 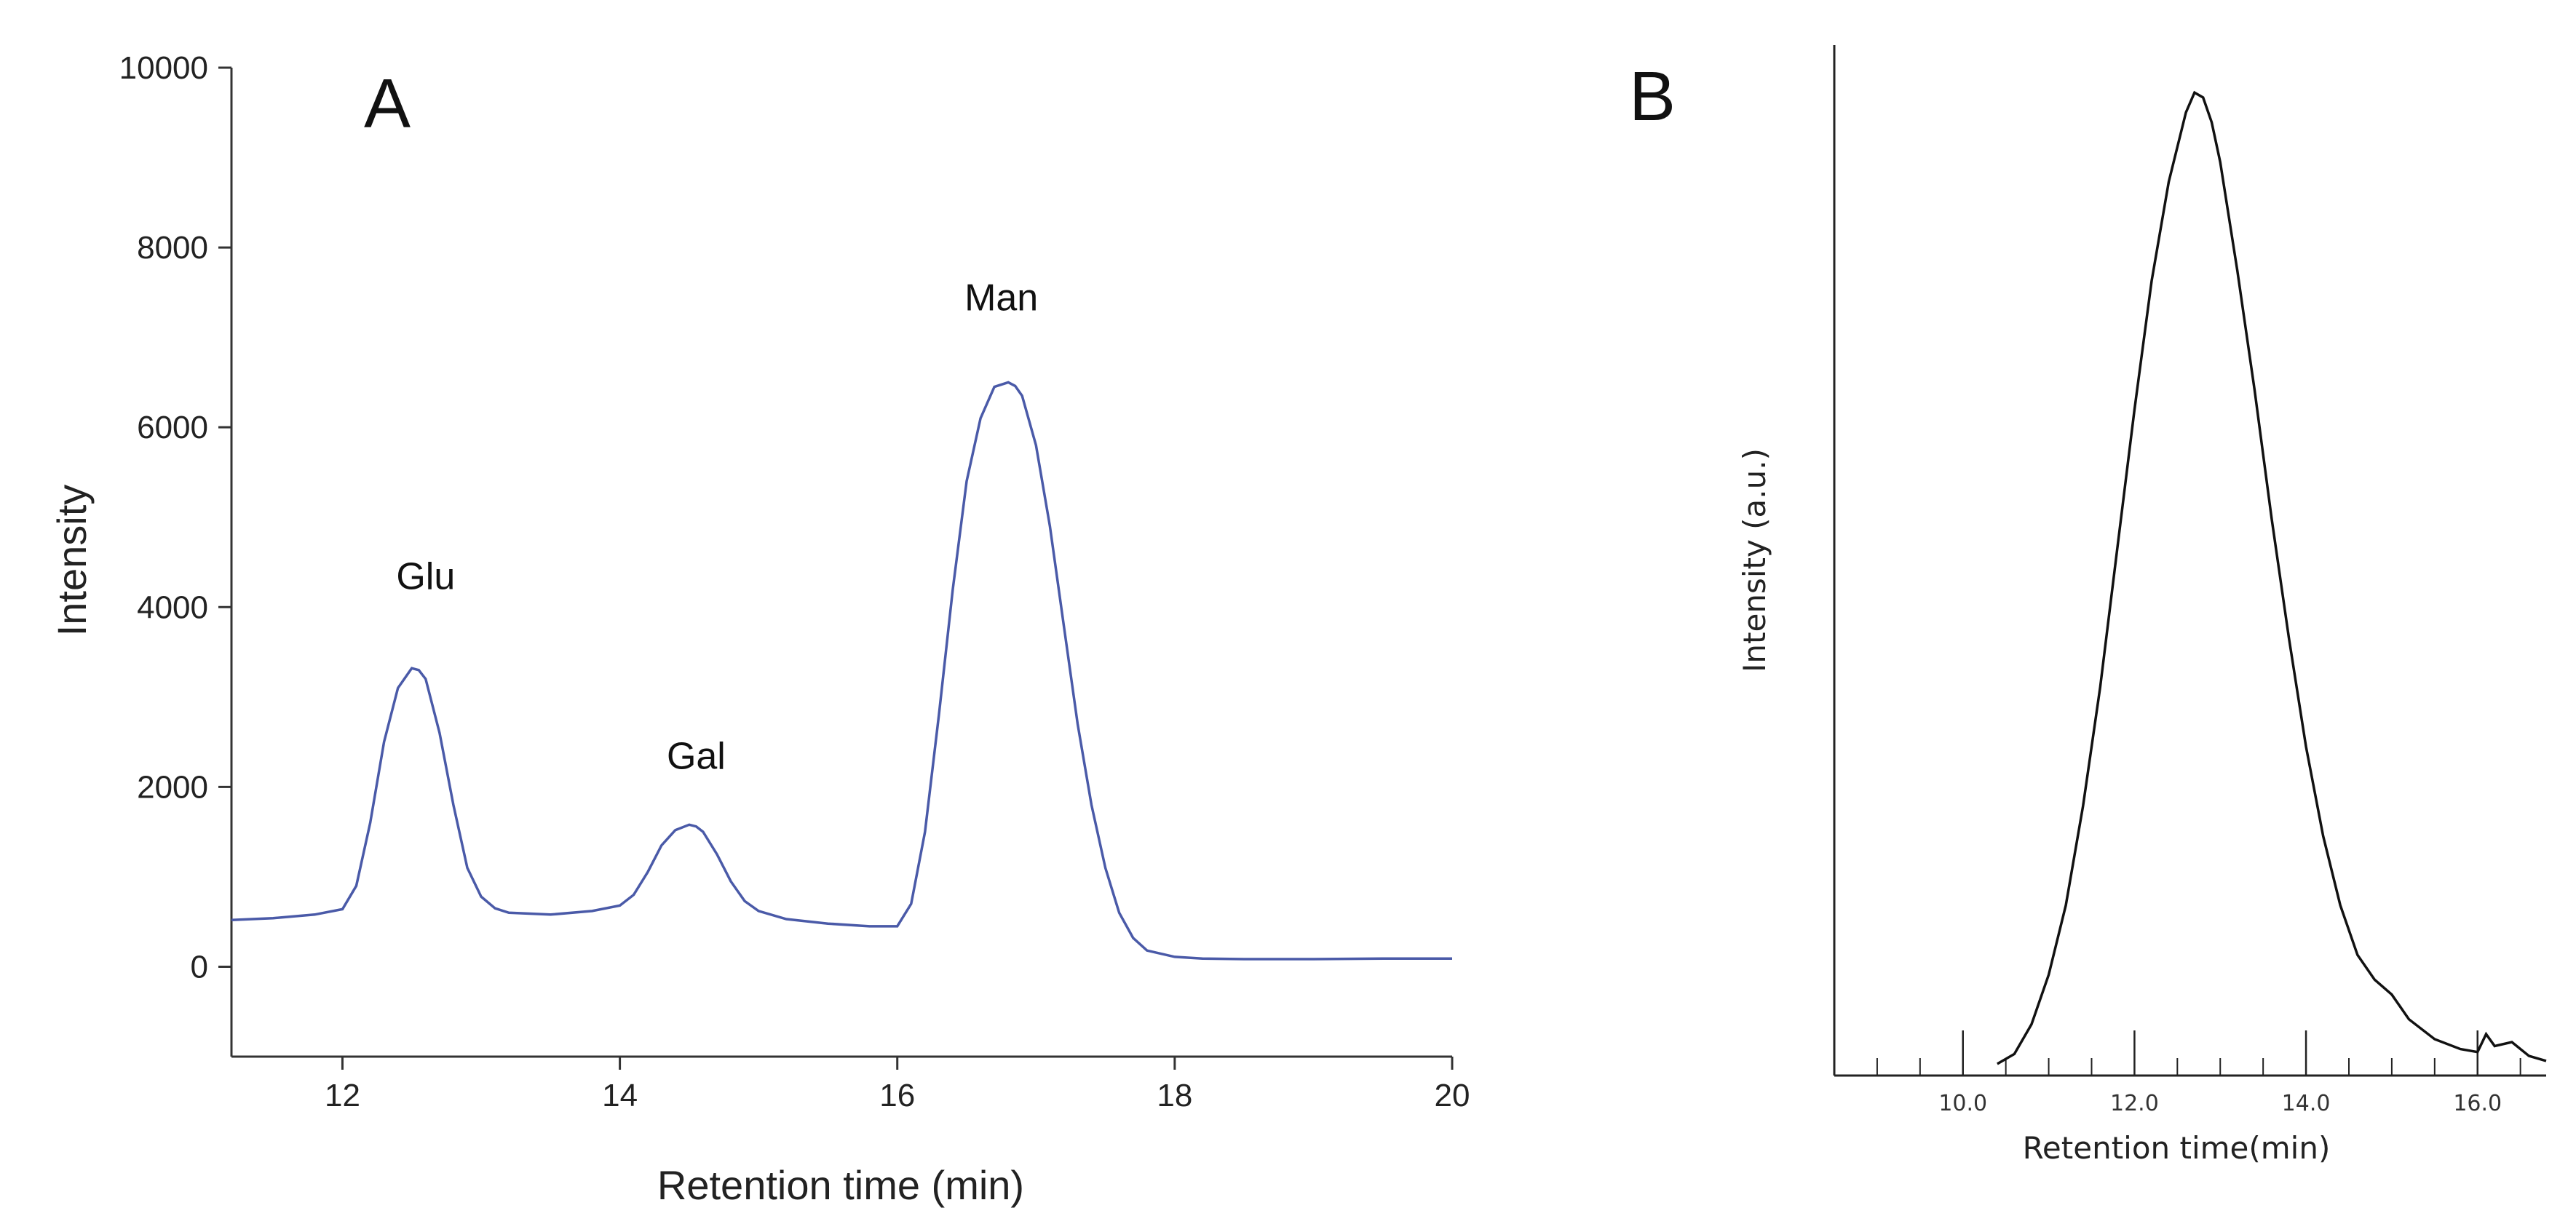 What do you see at coordinates (2134, 1103) in the screenshot?
I see `x-tick-label: 12.0` at bounding box center [2134, 1103].